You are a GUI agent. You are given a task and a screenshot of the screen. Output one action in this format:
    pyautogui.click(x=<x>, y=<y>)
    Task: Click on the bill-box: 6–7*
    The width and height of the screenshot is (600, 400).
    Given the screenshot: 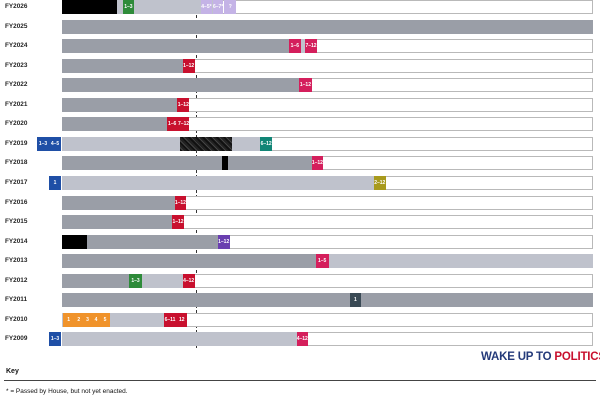 What is the action you would take?
    pyautogui.click(x=218, y=7)
    